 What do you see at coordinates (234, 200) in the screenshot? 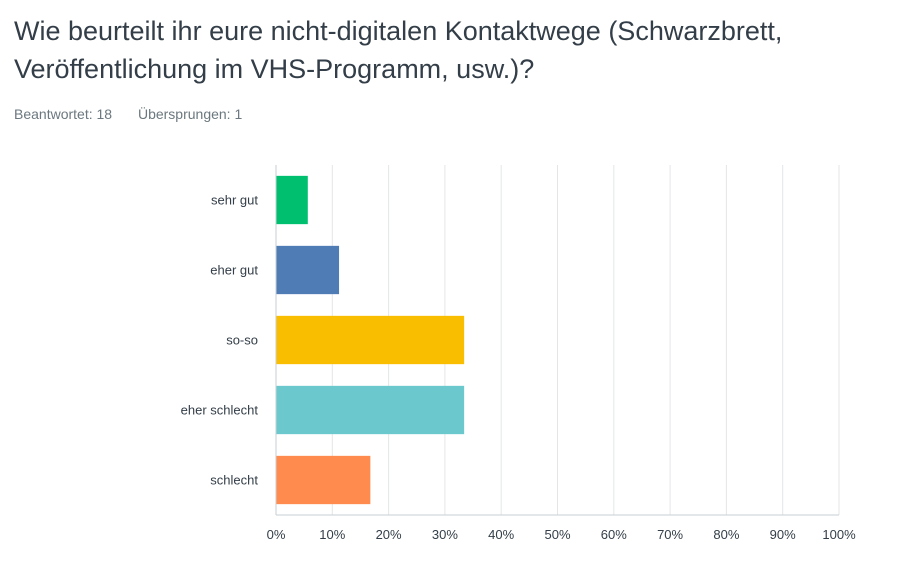
I see `category-label: sehr gut` at bounding box center [234, 200].